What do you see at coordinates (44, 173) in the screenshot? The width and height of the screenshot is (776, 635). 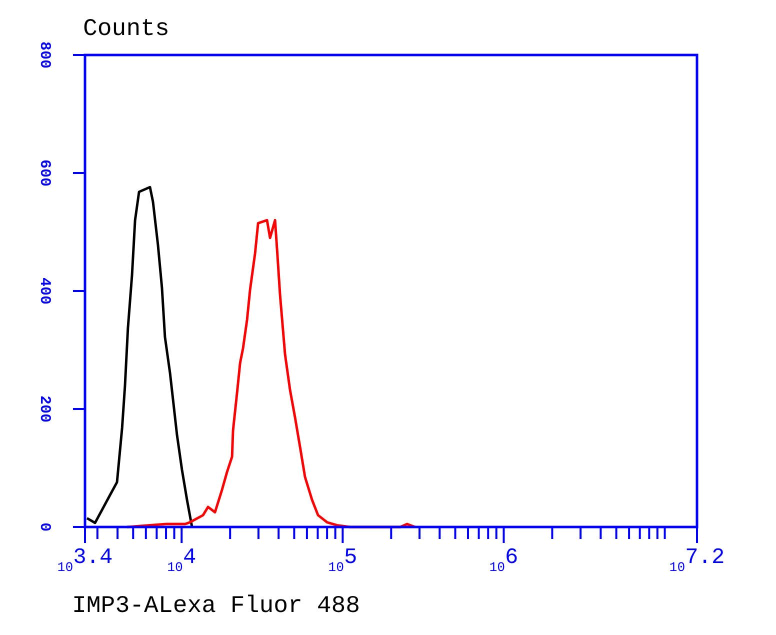 I see `y-tick-label: 600` at bounding box center [44, 173].